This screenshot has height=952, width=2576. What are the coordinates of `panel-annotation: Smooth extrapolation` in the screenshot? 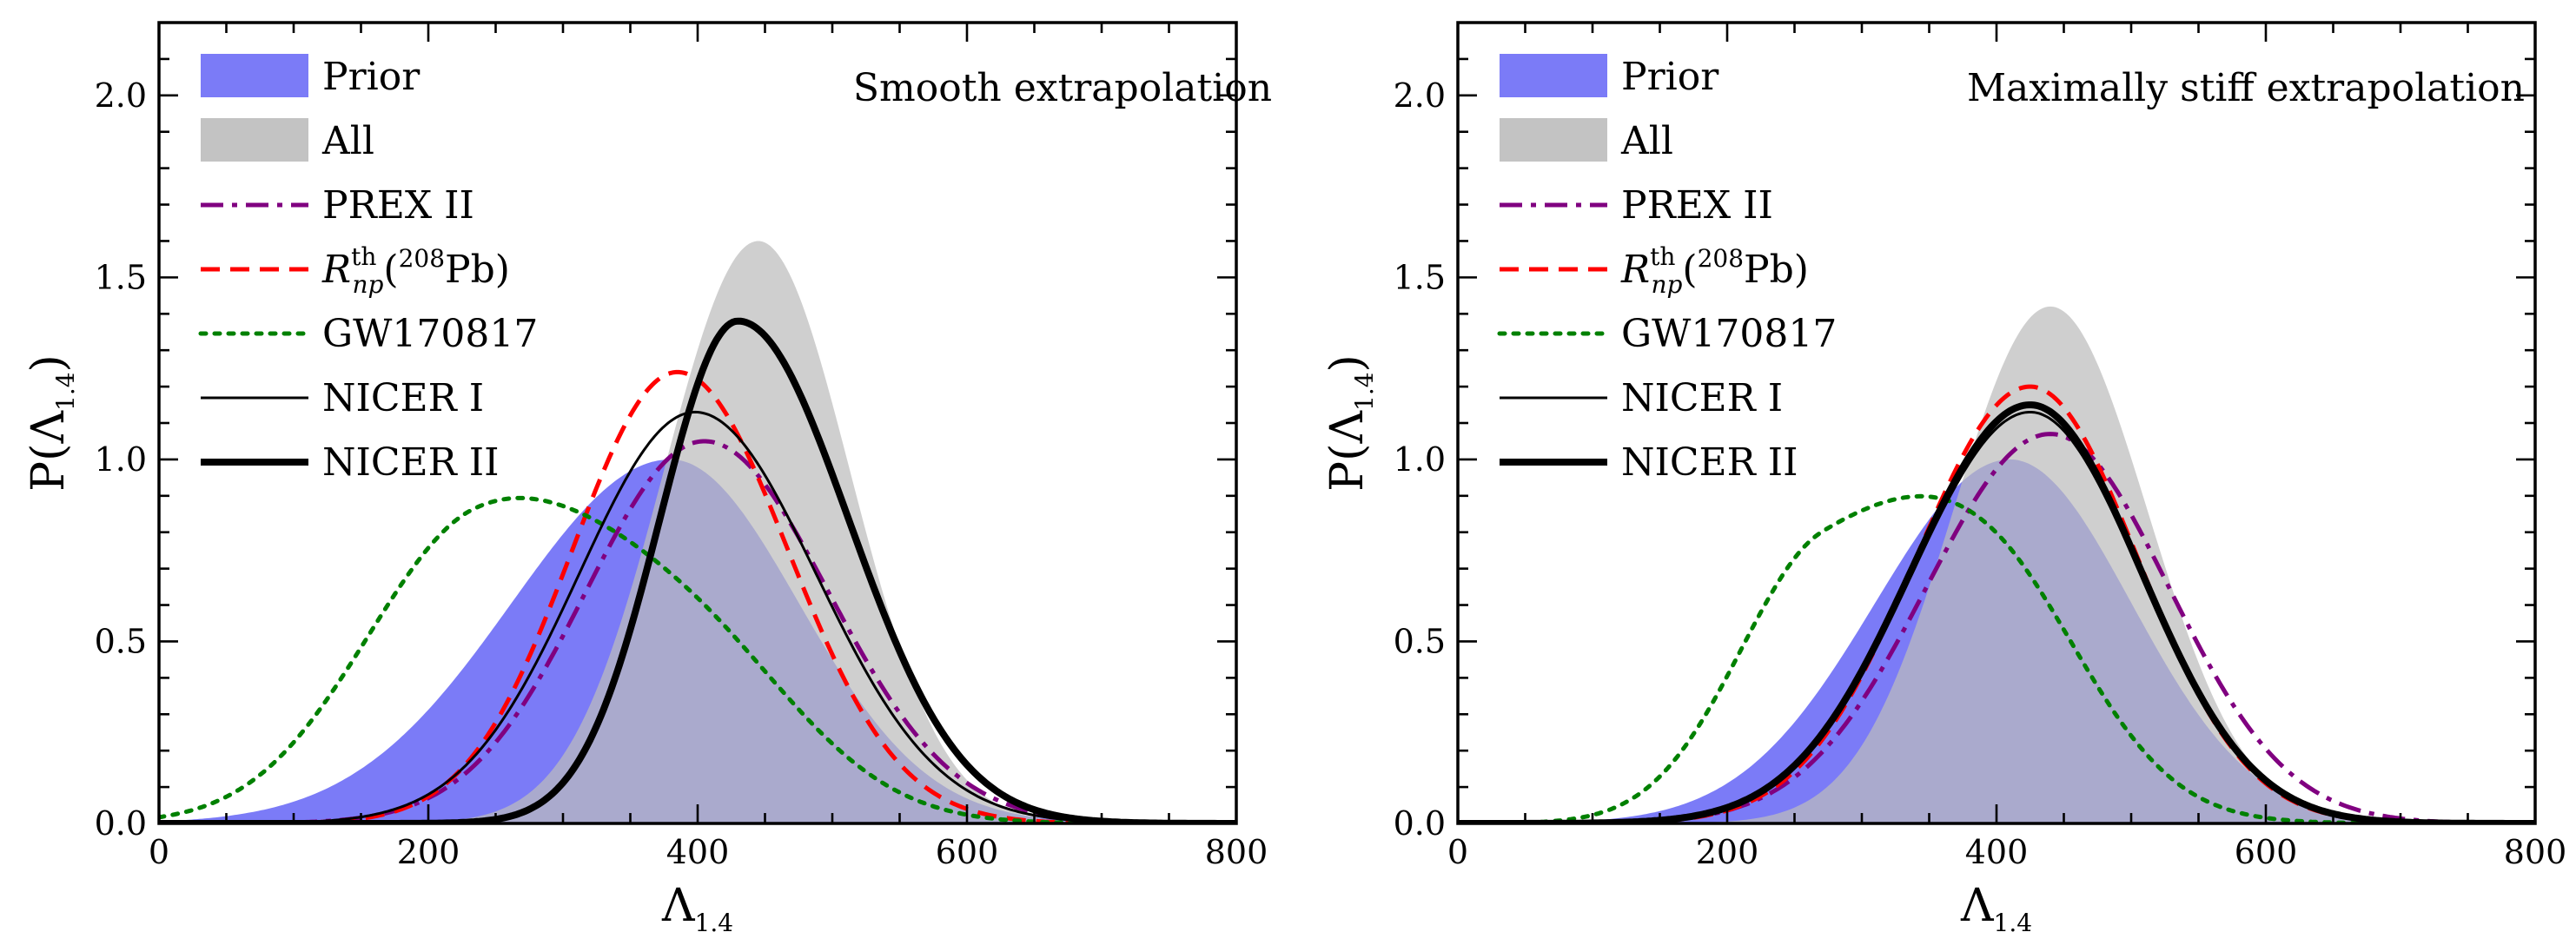 It's located at (1062, 88).